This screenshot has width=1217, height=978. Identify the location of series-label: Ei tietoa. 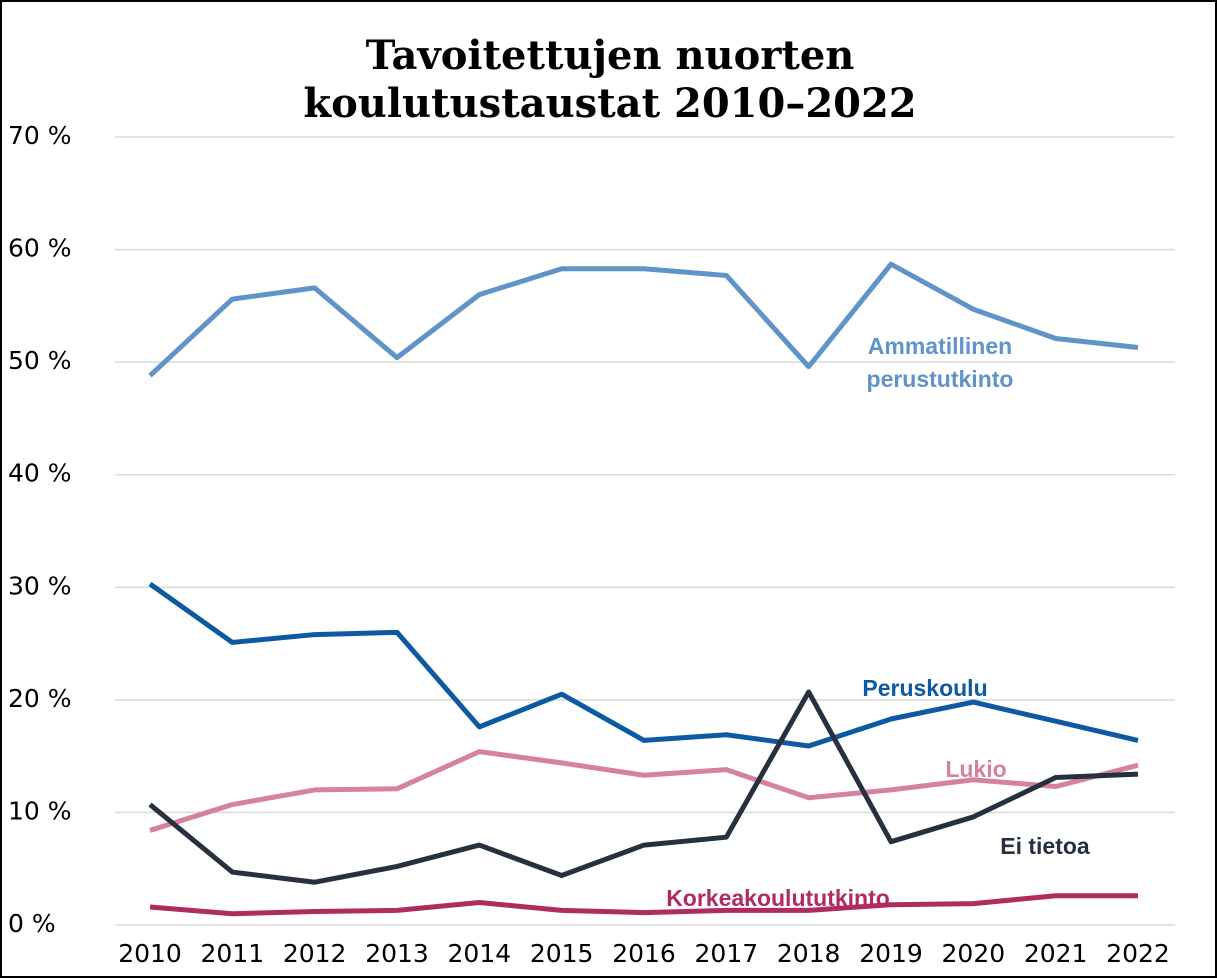
(1045, 846).